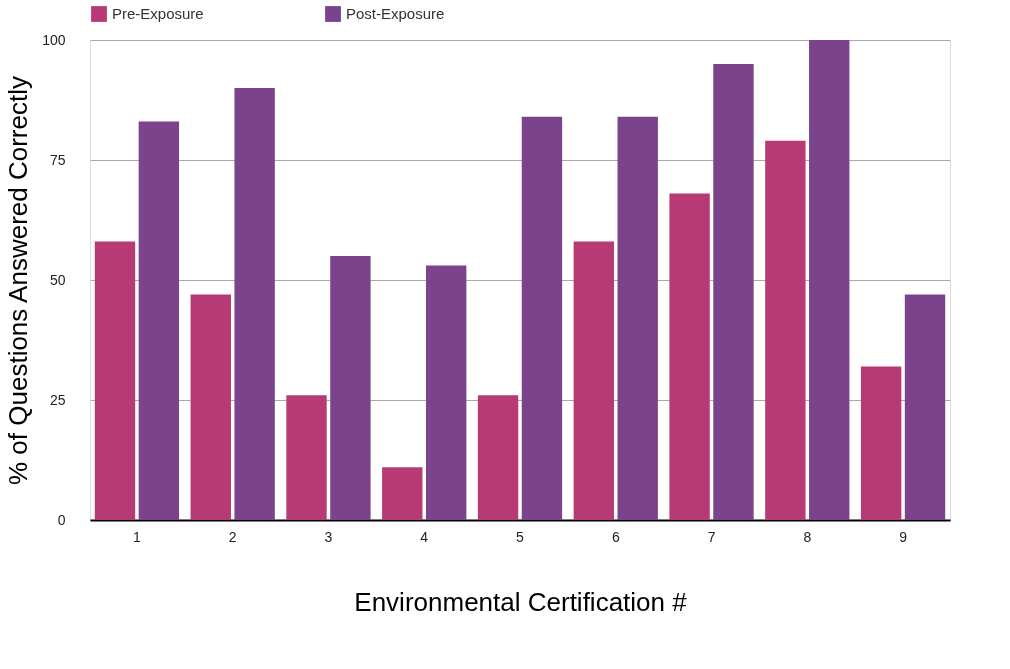  Describe the element at coordinates (395, 13) in the screenshot. I see `legend-label: Post-Exposure` at that location.